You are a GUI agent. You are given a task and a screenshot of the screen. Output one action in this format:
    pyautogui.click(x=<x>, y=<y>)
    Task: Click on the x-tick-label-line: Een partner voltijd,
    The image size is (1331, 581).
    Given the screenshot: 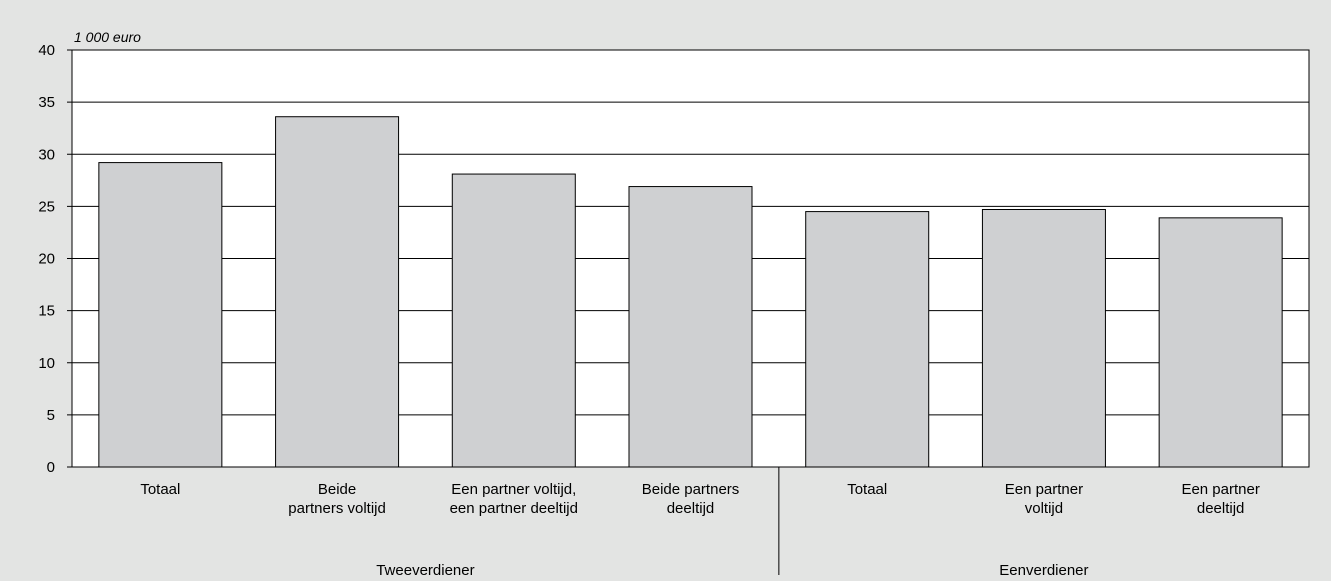 What is the action you would take?
    pyautogui.click(x=513, y=489)
    